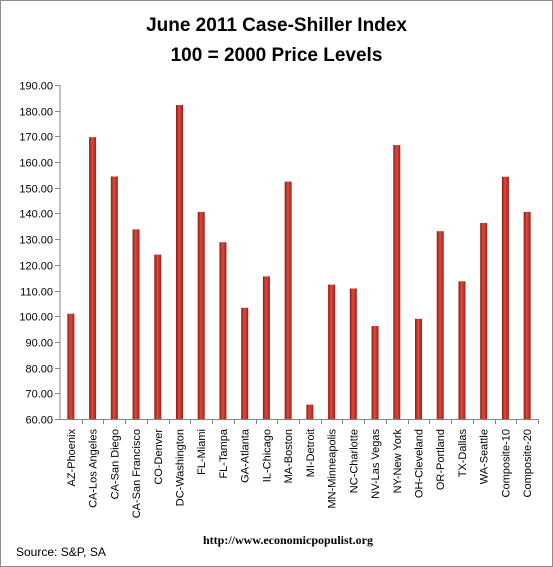  Describe the element at coordinates (36, 164) in the screenshot. I see `y-tick-label: 160.00` at that location.